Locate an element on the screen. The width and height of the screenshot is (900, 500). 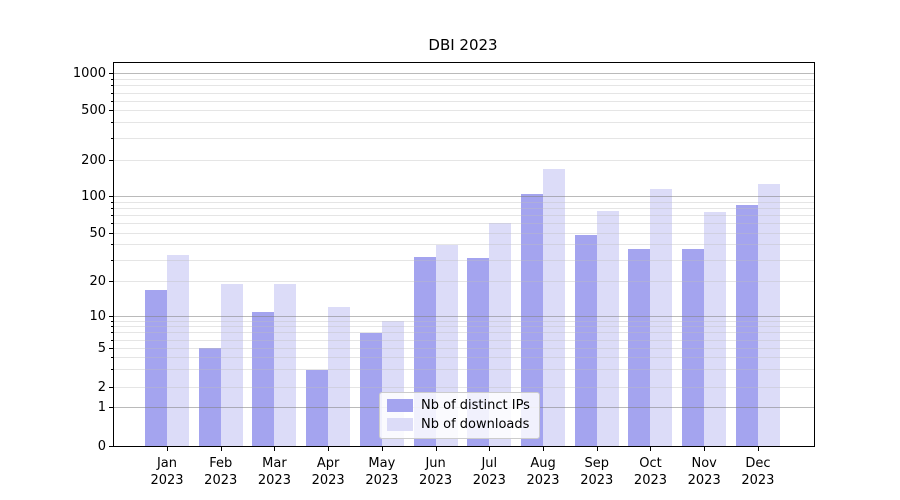
legend-label-distinct-ips: Nb of distinct IPs is located at coordinates (475, 405).